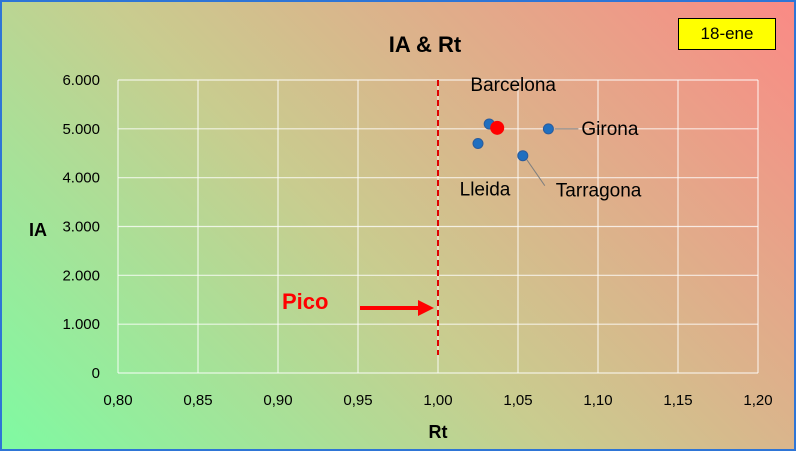 This screenshot has width=796, height=451. I want to click on x-tick-labels: 0,80 0,85 0,90 0,95 1,00 1,05 1,10 1,15 1,20, so click(437, 400).